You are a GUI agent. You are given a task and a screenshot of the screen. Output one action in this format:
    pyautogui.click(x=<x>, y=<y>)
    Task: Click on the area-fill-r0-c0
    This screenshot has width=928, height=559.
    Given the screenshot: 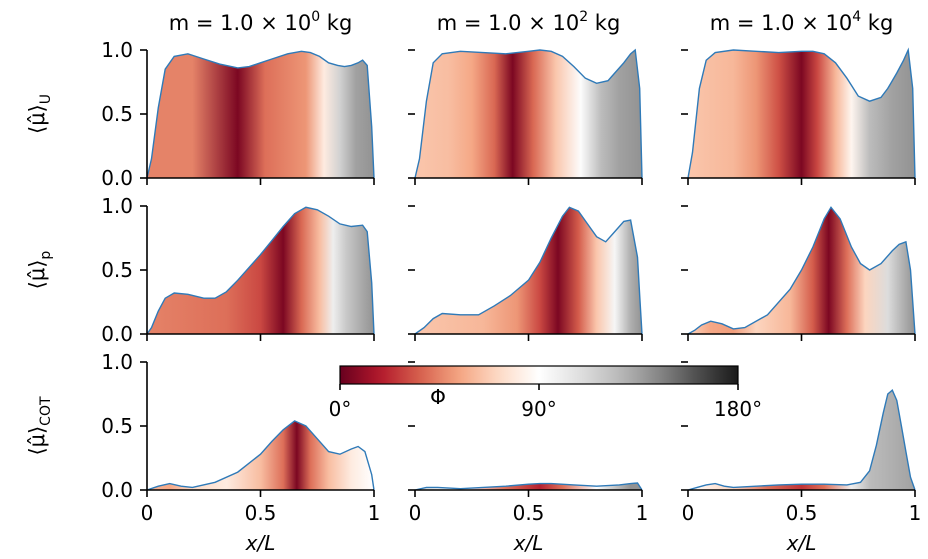 What is the action you would take?
    pyautogui.click(x=260, y=114)
    